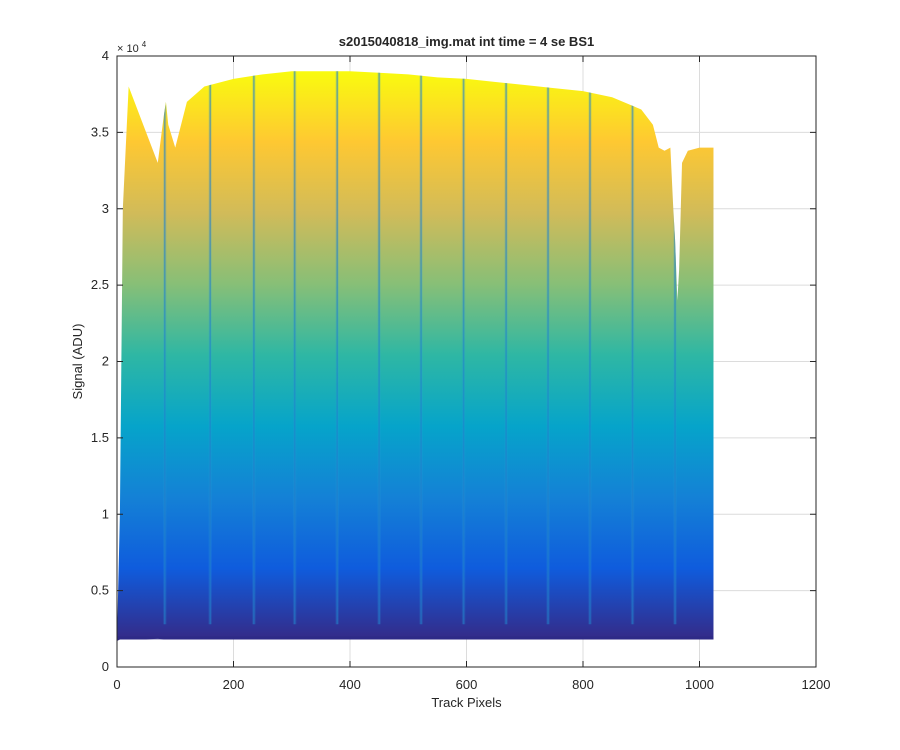  Describe the element at coordinates (816, 684) in the screenshot. I see `x-tick-label: 1200` at that location.